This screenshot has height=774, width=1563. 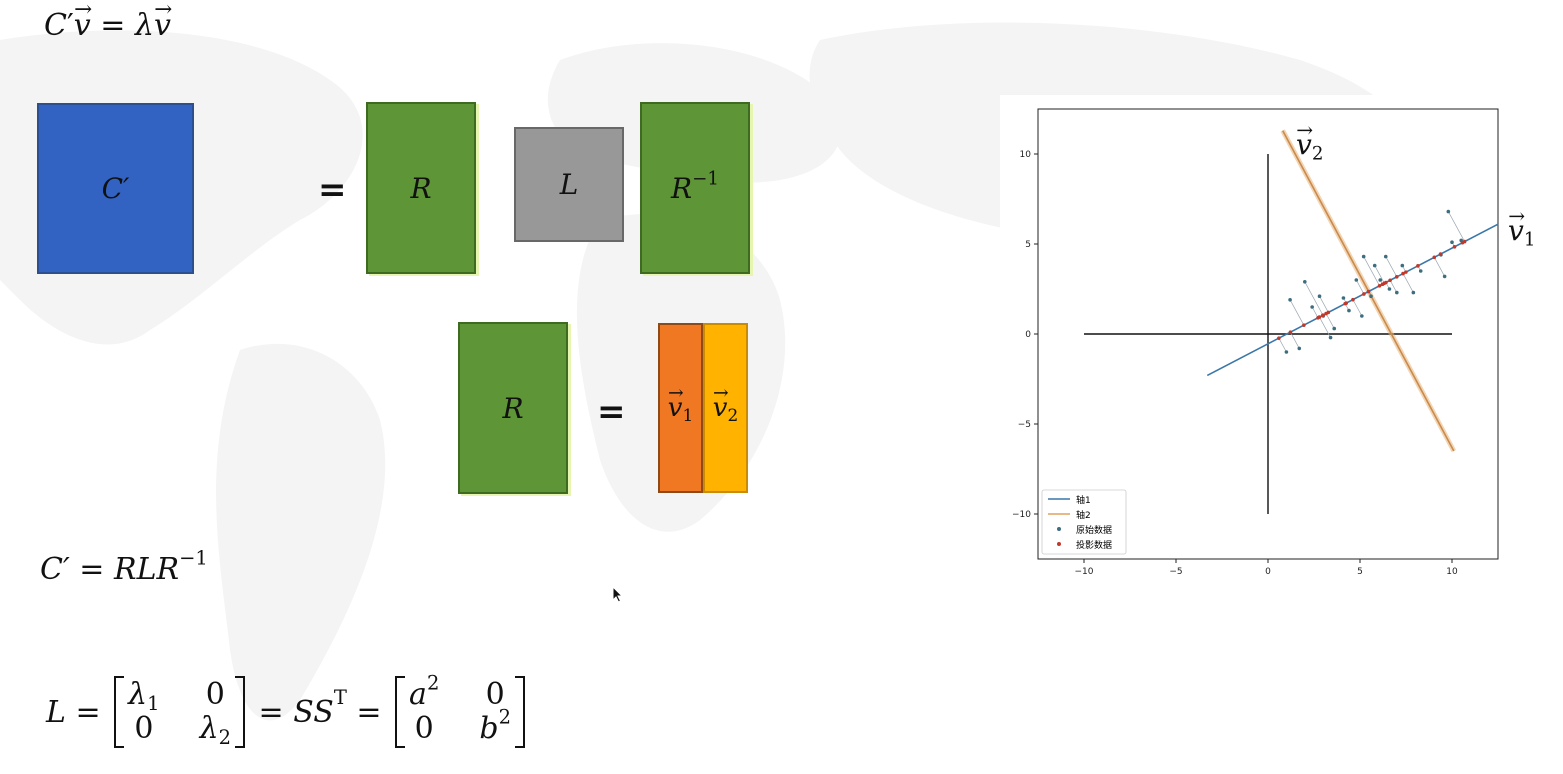 I want to click on v2-column-block: v2, so click(x=725, y=408).